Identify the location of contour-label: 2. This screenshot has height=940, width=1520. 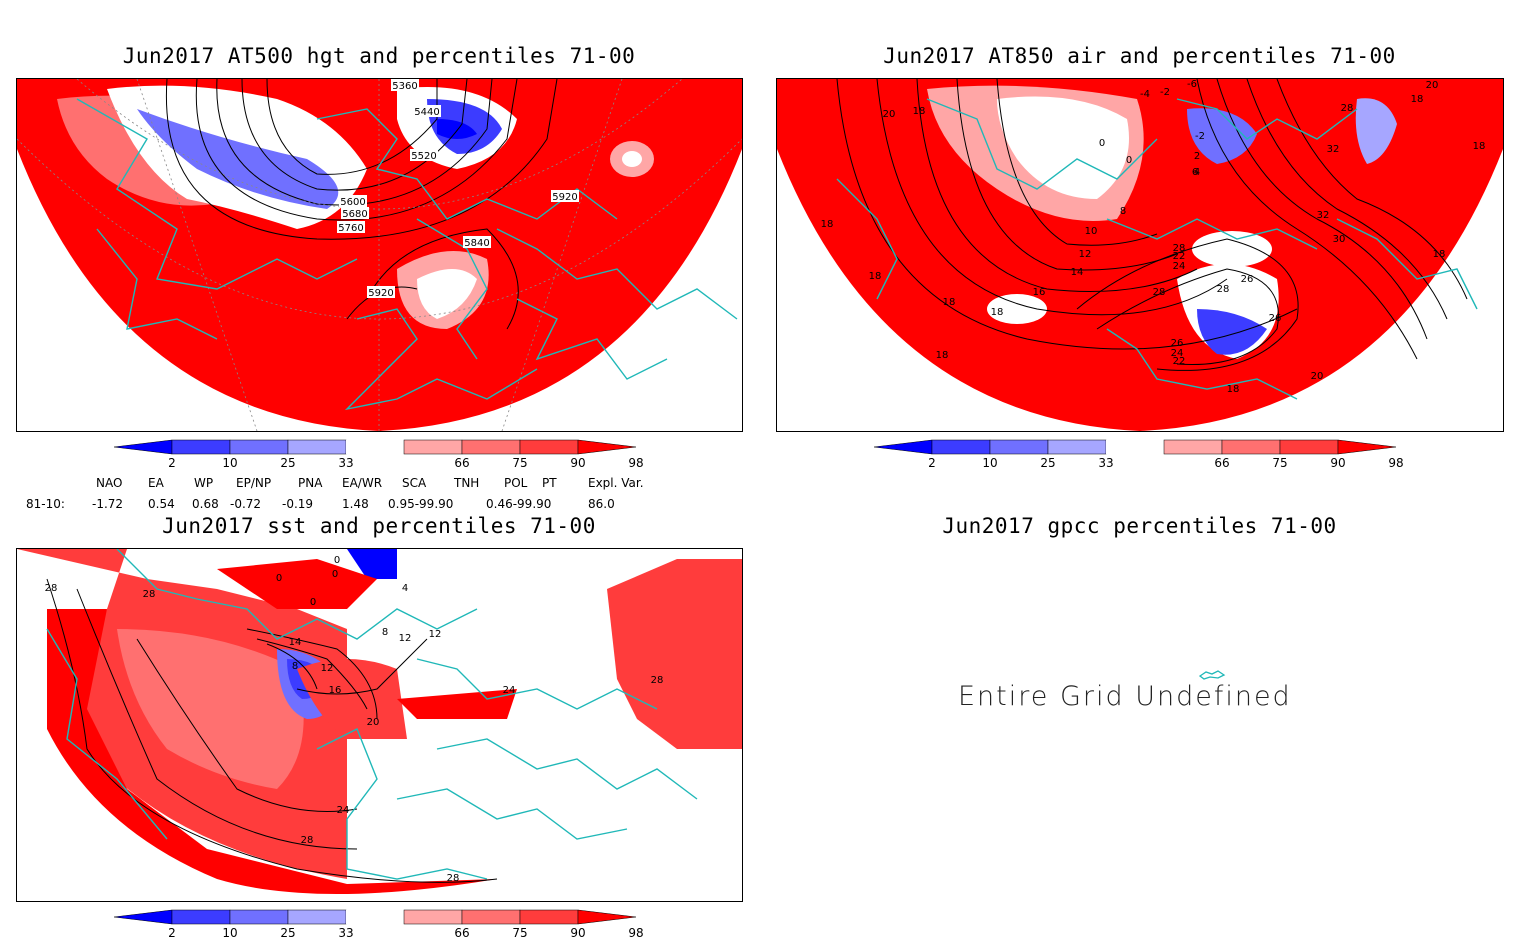
(1197, 156).